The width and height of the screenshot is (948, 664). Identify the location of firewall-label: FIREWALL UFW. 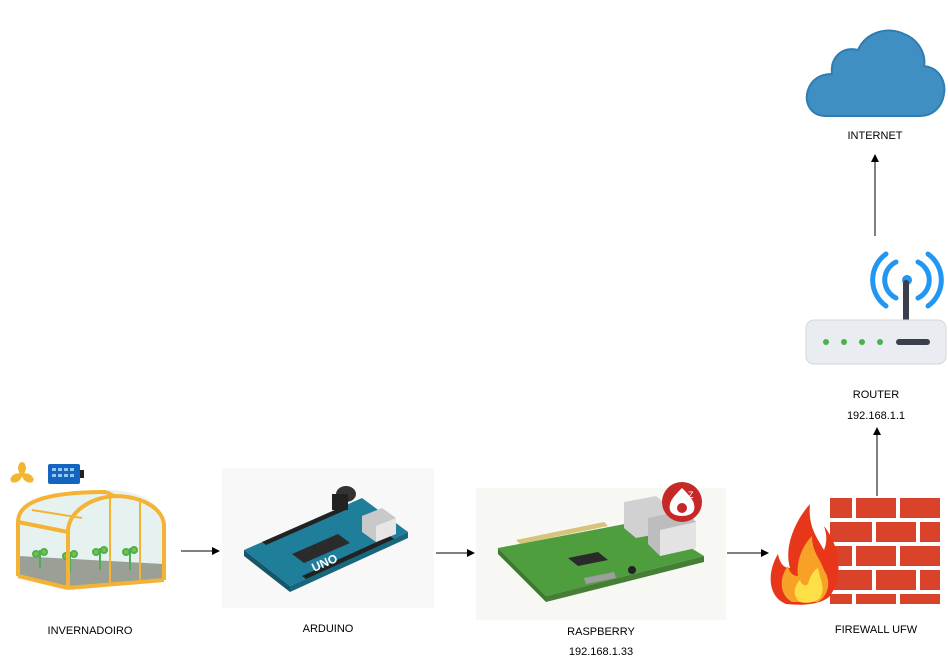
(876, 630).